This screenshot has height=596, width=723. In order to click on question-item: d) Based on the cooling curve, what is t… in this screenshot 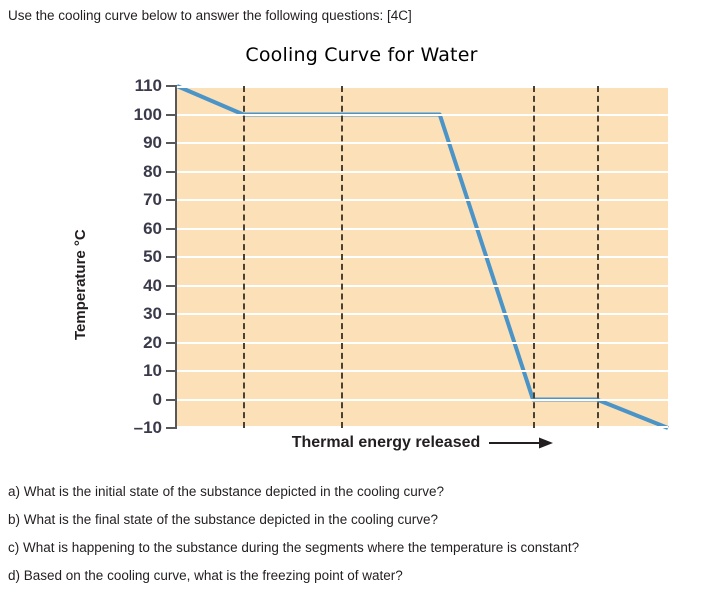, I will do `click(205, 575)`.